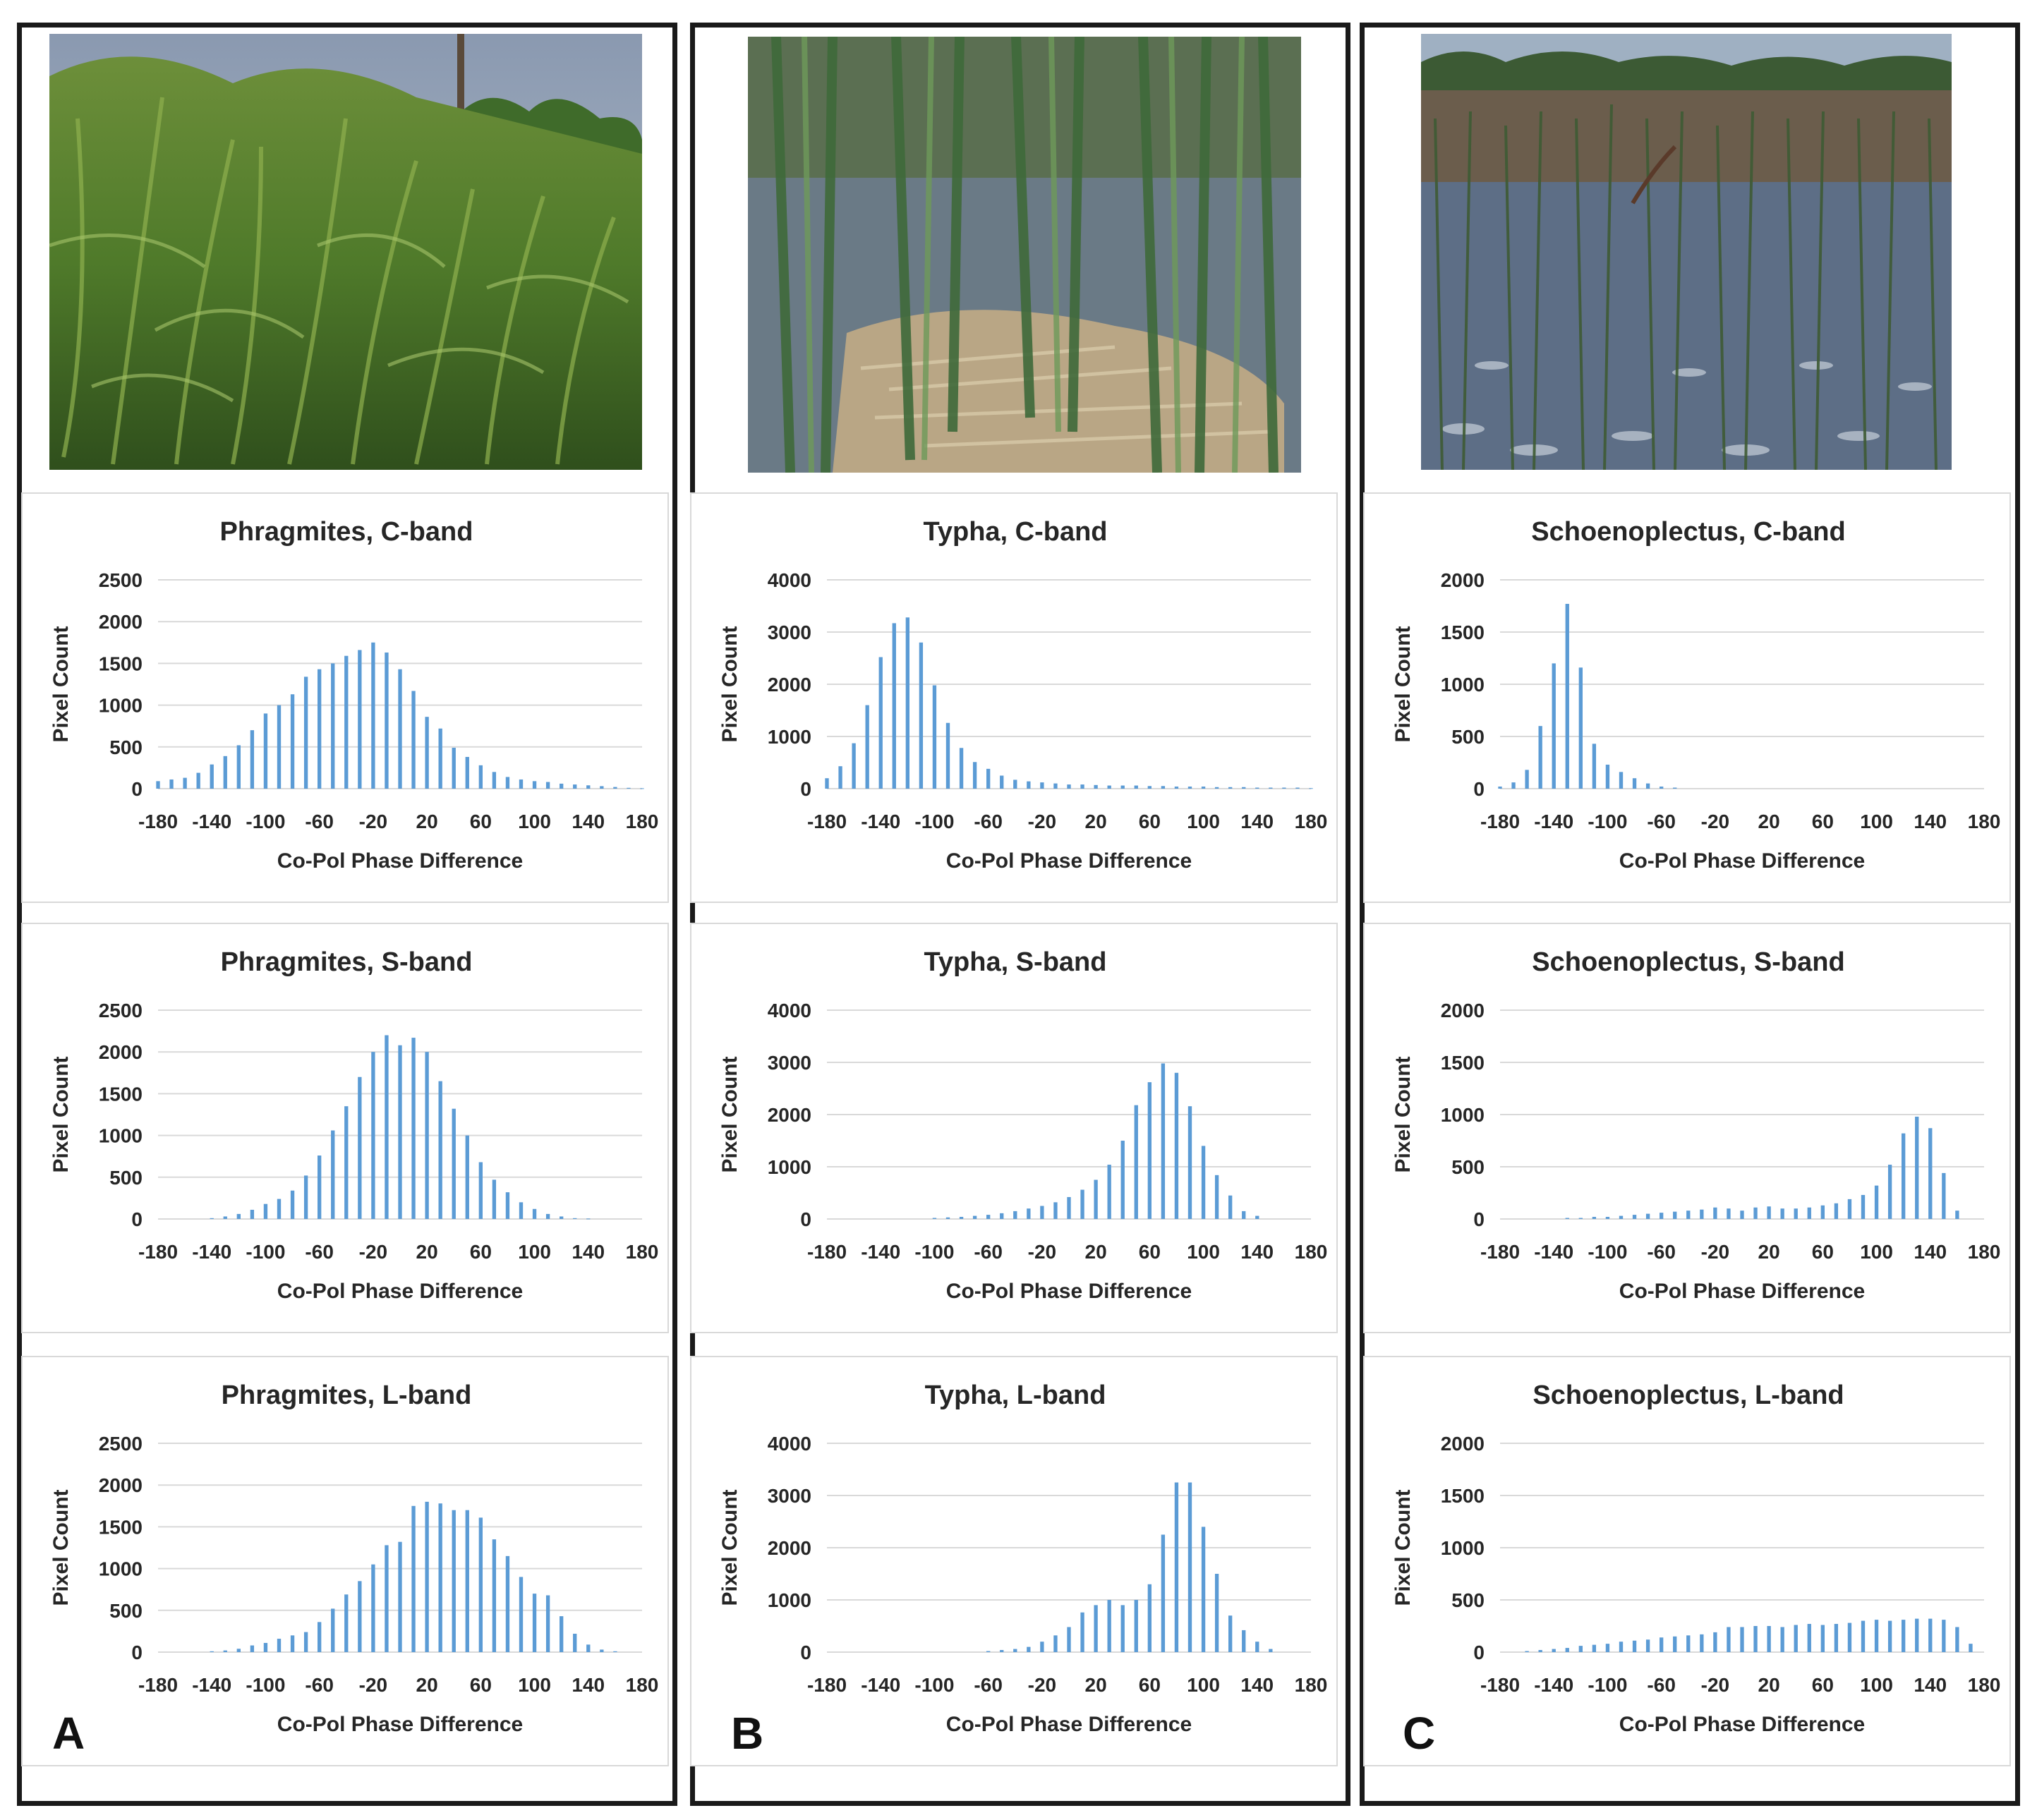 The height and width of the screenshot is (1820, 2037). Describe the element at coordinates (1688, 1396) in the screenshot. I see `chart-title: Schoenoplectus, L-band` at that location.